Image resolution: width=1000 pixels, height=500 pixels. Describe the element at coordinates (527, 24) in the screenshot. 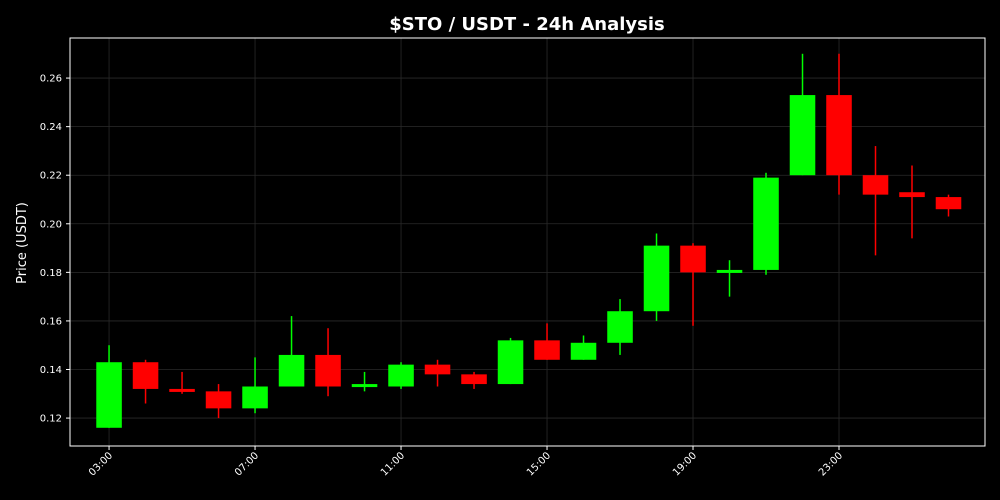

I see `chart-title: $STO / USDT - 24h Analysis` at that location.